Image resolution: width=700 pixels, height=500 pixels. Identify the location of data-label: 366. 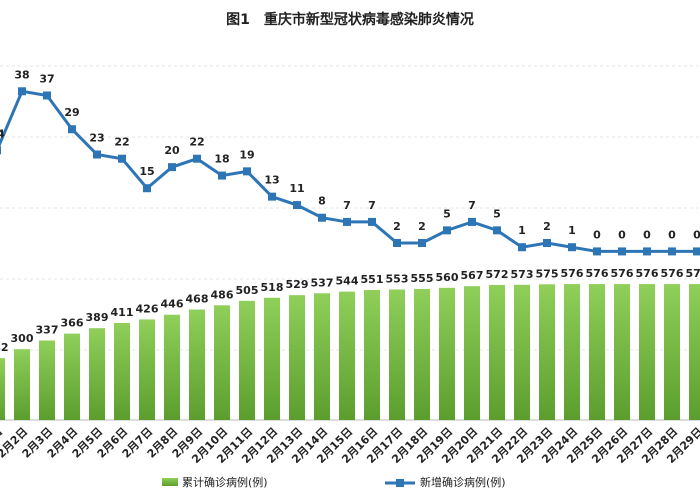
(72, 323).